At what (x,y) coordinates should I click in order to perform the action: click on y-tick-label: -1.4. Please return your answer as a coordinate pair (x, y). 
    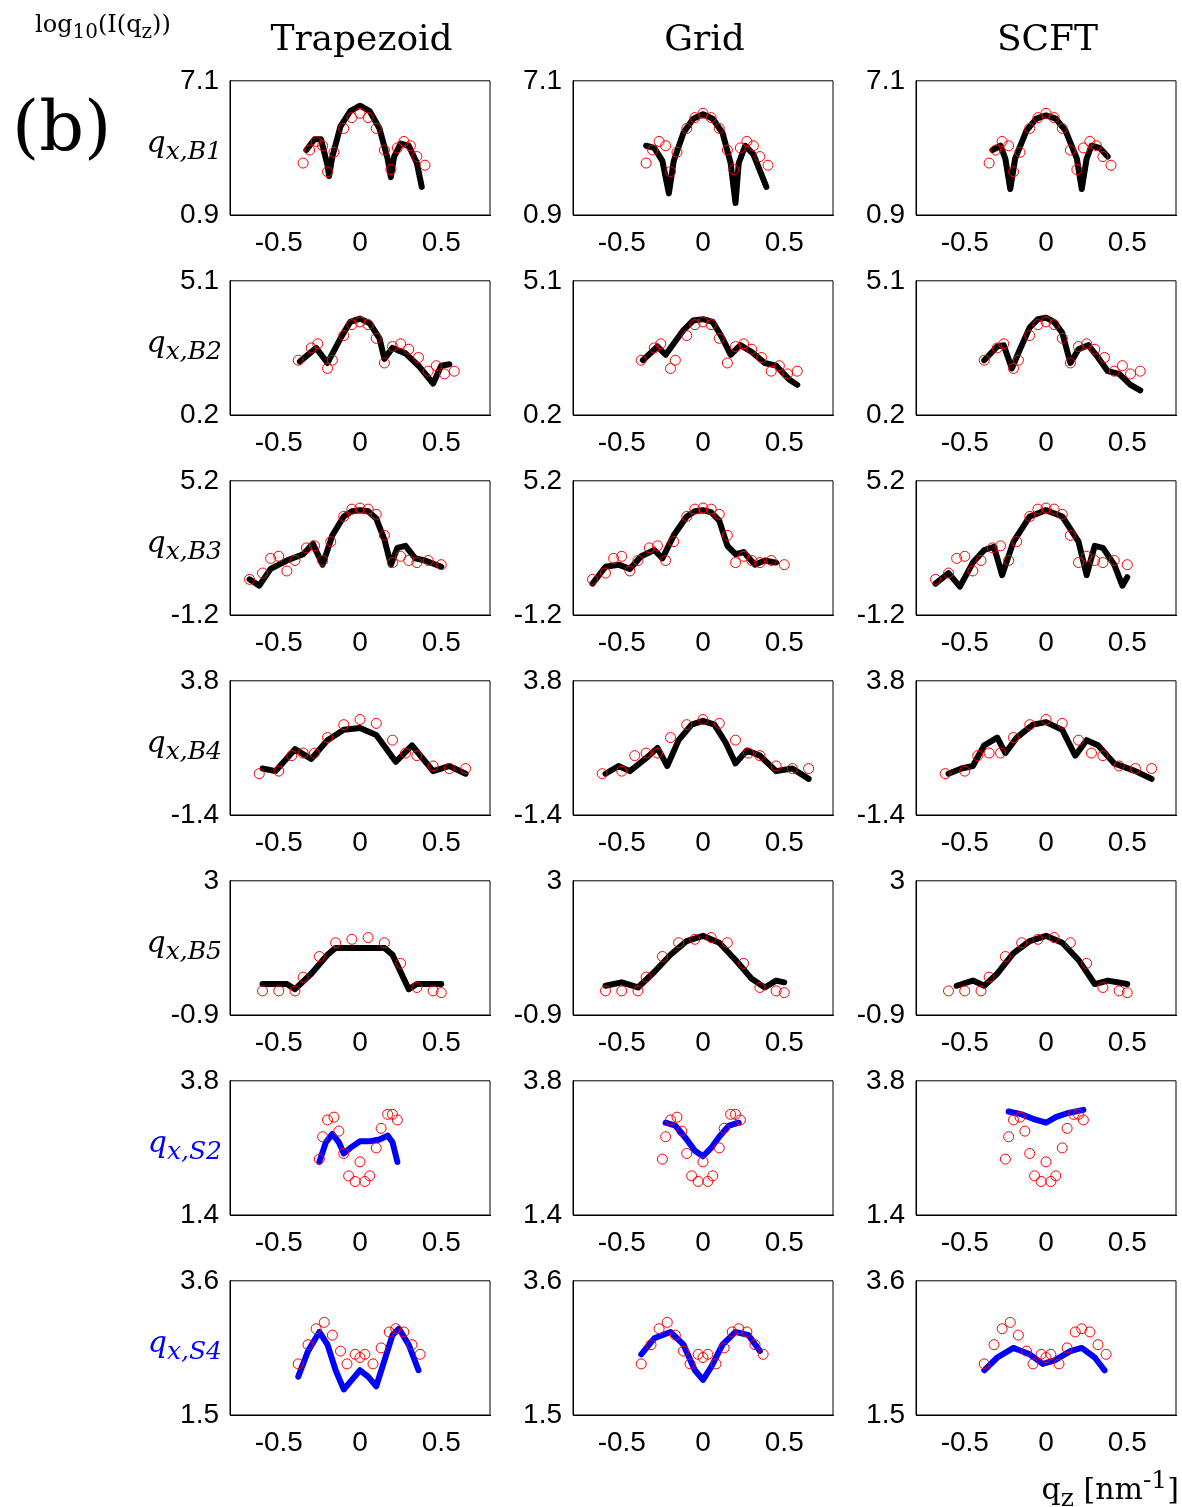
    Looking at the image, I should click on (537, 813).